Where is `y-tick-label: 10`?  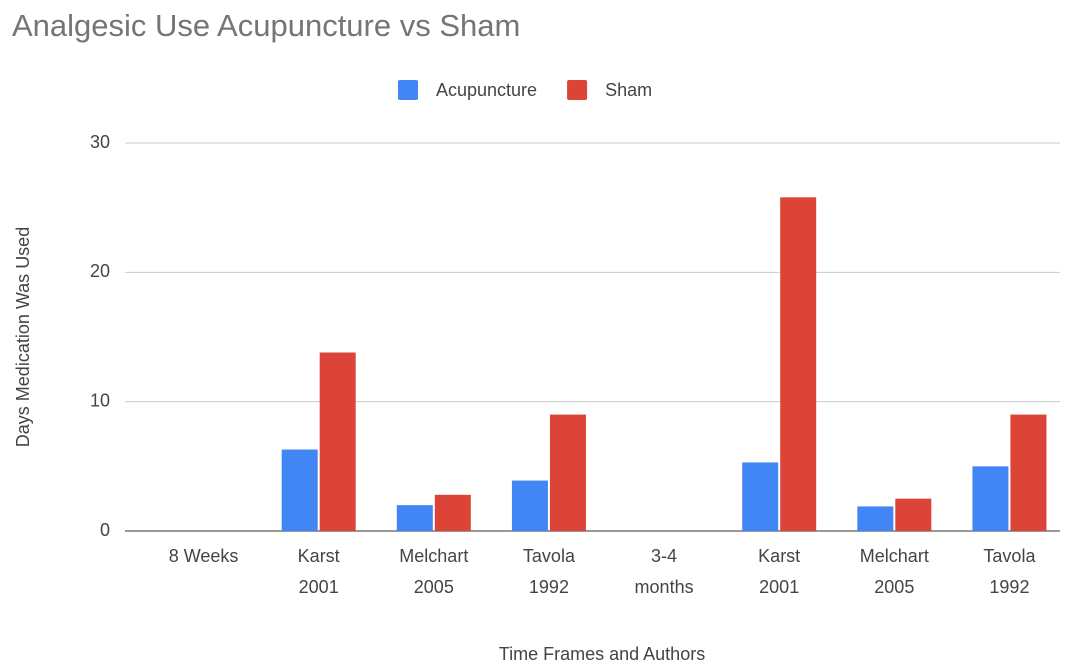 y-tick-label: 10 is located at coordinates (100, 400).